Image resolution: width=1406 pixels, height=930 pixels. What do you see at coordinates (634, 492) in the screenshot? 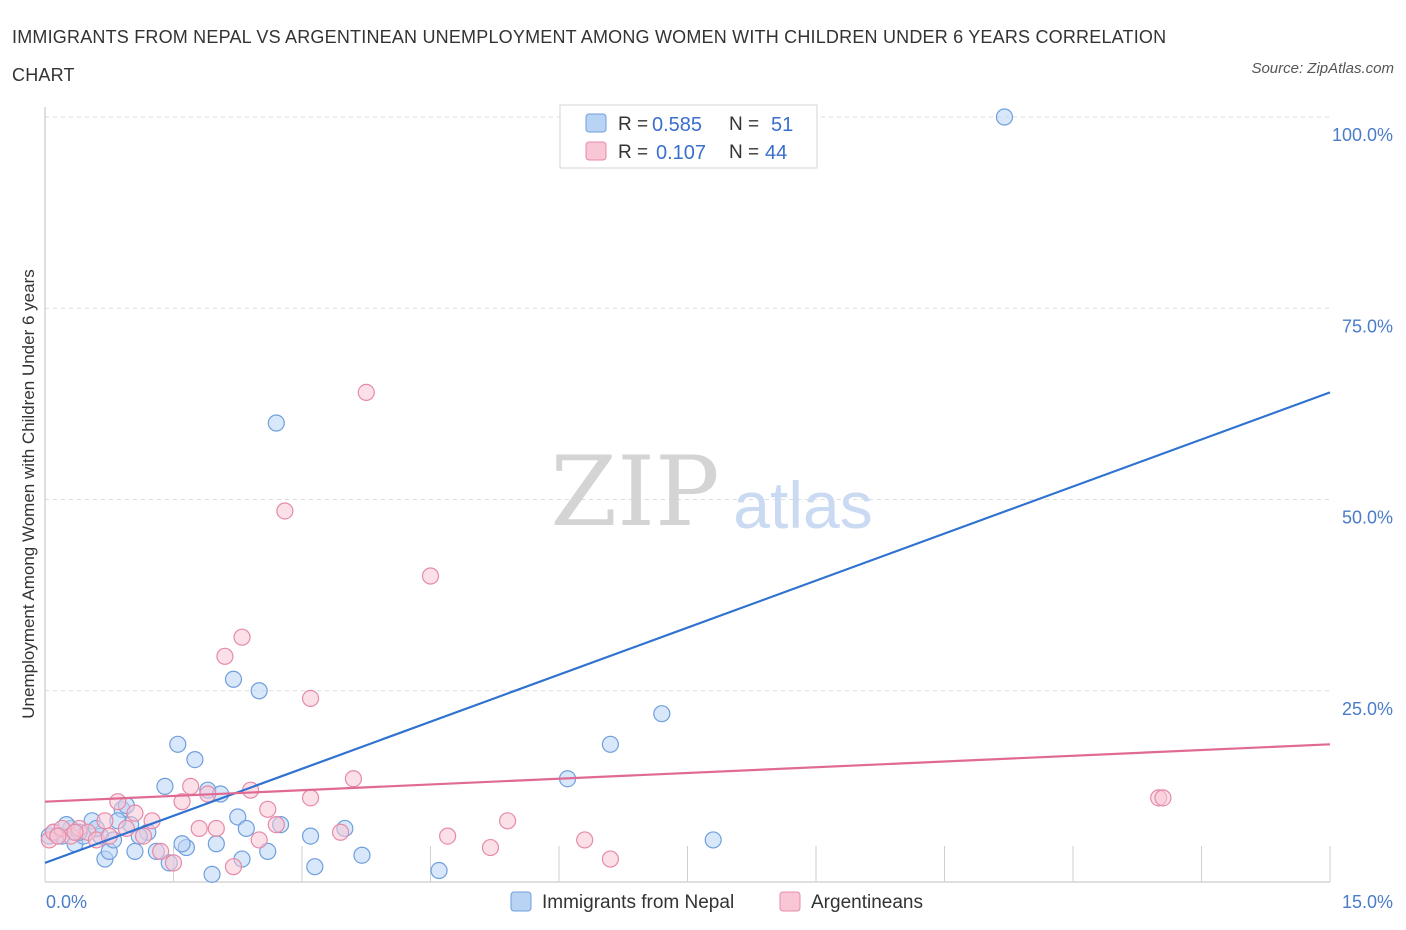
I see `watermark-zip: ZIP` at bounding box center [634, 492].